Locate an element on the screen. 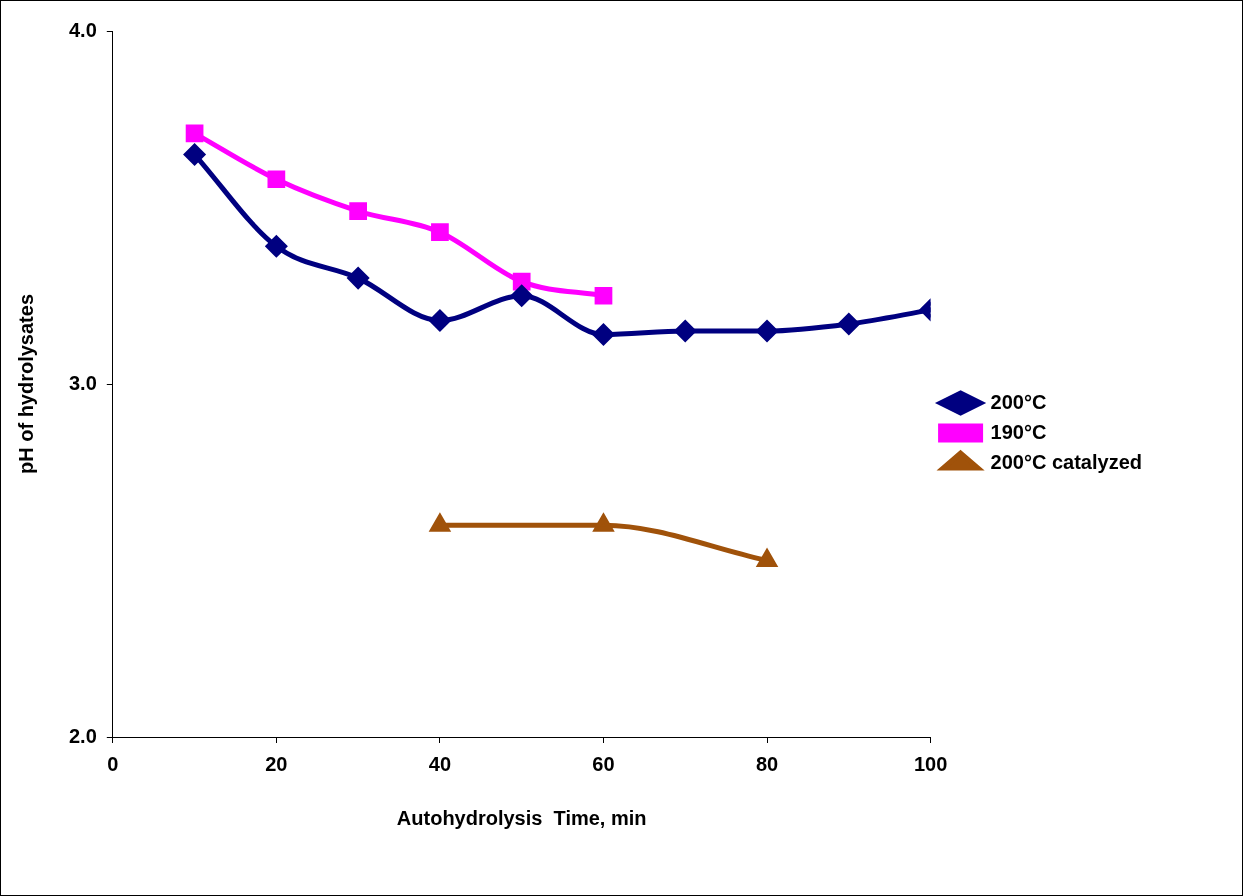 The width and height of the screenshot is (1243, 896). legend-label: 200°C is located at coordinates (1018, 401).